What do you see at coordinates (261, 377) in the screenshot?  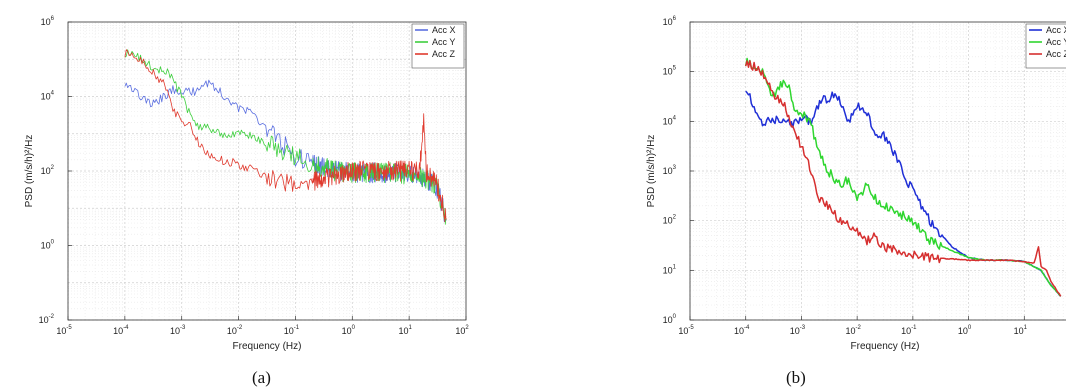 I see `panel-caption-a: (a)` at bounding box center [261, 377].